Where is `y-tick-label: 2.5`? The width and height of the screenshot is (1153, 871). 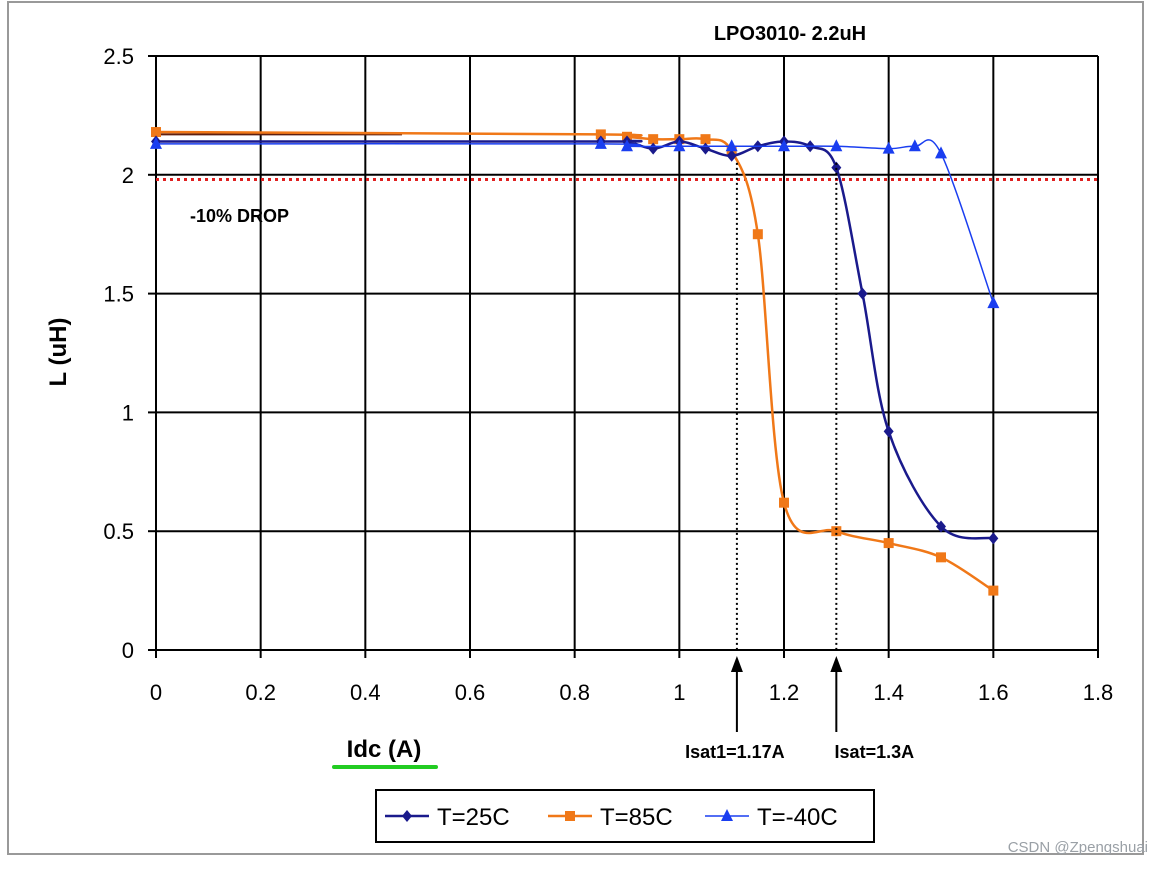
y-tick-label: 2.5 is located at coordinates (118, 56).